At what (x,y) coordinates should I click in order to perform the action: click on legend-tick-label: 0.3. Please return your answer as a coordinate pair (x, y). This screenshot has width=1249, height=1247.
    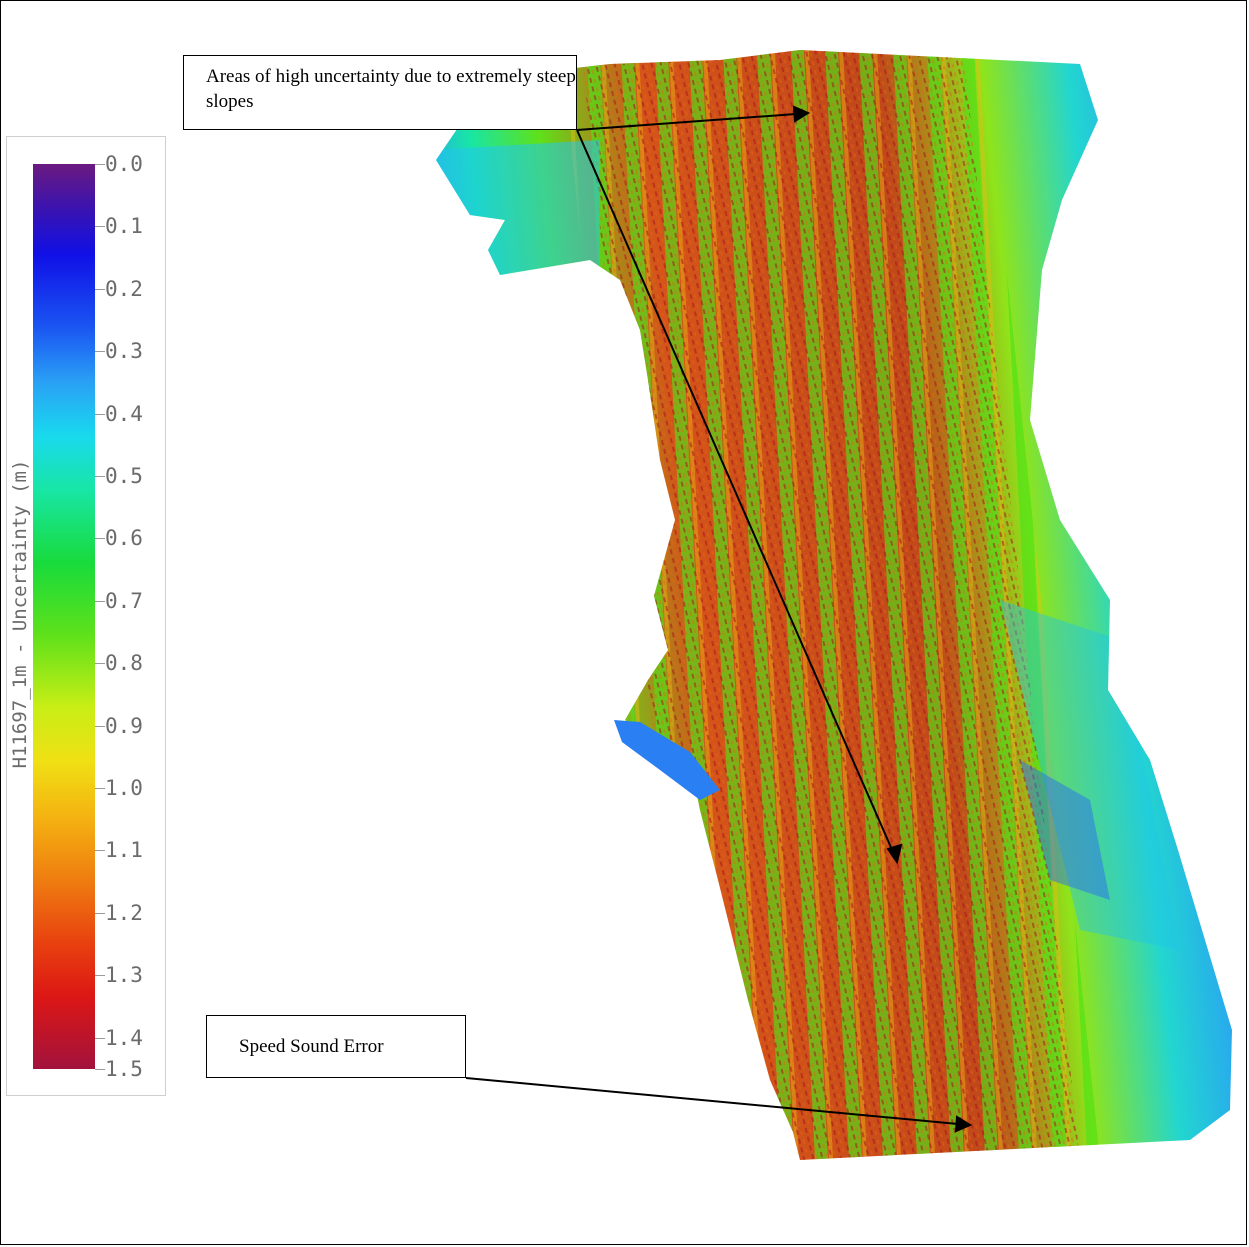
    Looking at the image, I should click on (124, 351).